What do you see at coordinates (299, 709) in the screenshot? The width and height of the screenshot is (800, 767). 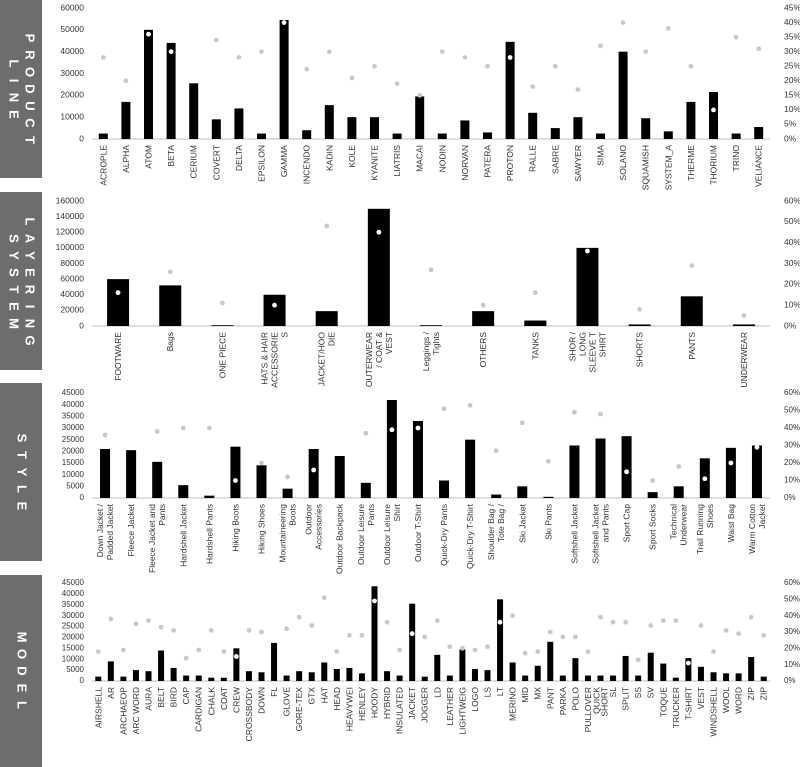 I see `category-tick-label: GORE-TEX` at bounding box center [299, 709].